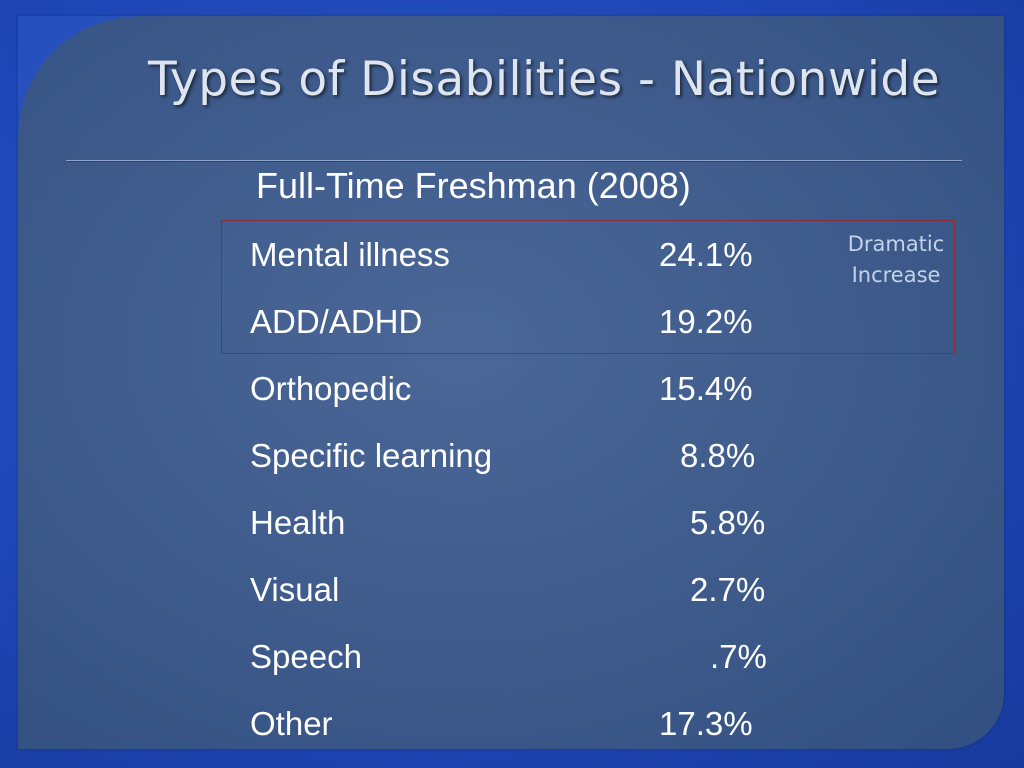 This screenshot has width=1024, height=768. Describe the element at coordinates (728, 522) in the screenshot. I see `row-value: 5.8%` at that location.